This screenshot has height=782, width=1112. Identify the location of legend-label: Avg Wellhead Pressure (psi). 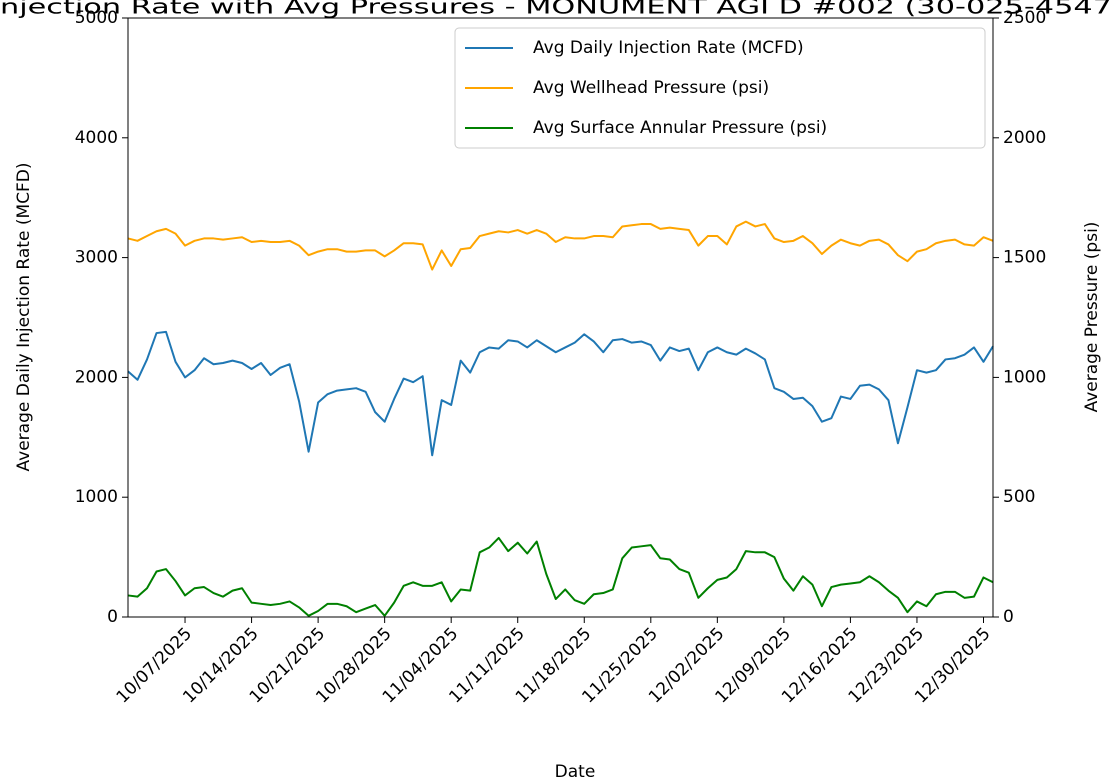
(651, 88).